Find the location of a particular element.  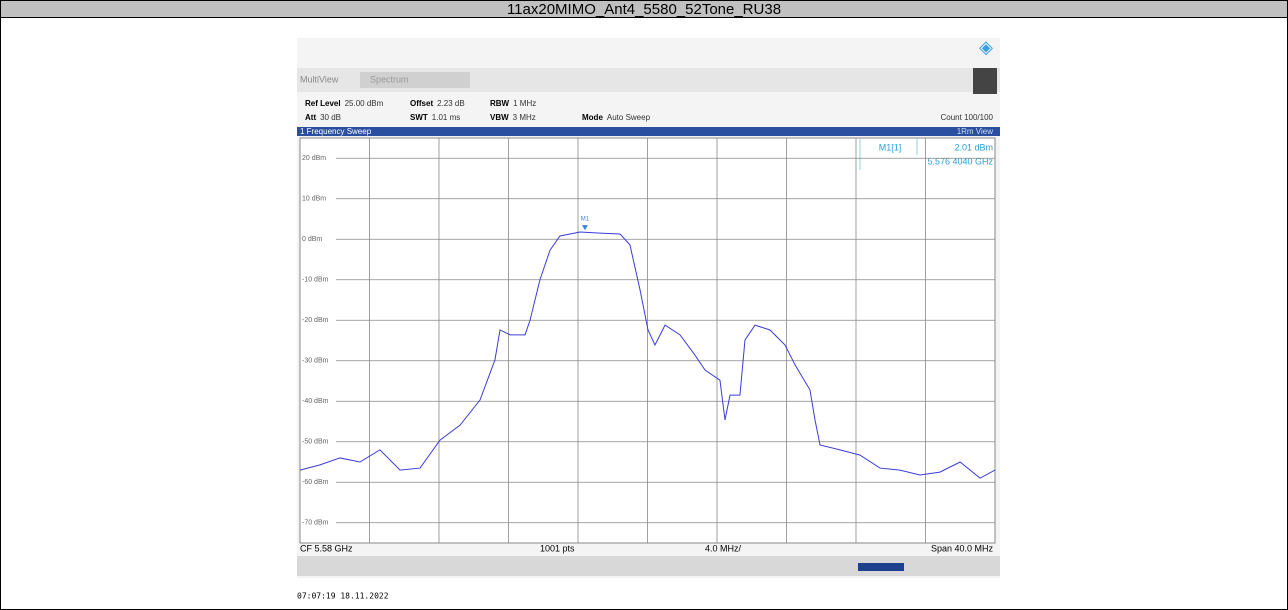

span: Span 40.0 MHz is located at coordinates (962, 548).